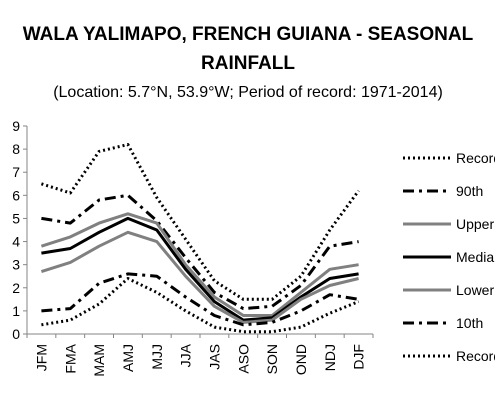  I want to click on x-tick-label: OND, so click(301, 359).